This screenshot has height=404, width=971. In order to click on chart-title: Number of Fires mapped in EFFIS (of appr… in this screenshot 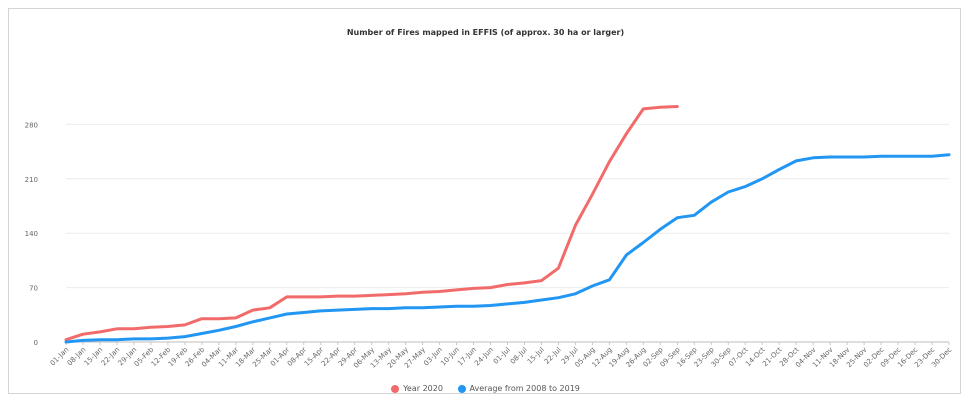, I will do `click(485, 32)`.